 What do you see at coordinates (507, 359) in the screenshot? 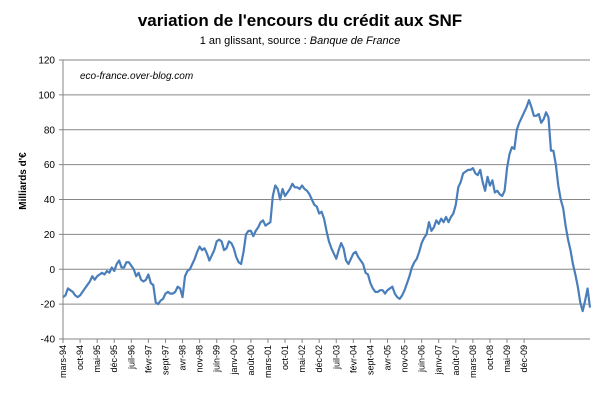
I see `x-tick-label-26: mai-09` at bounding box center [507, 359].